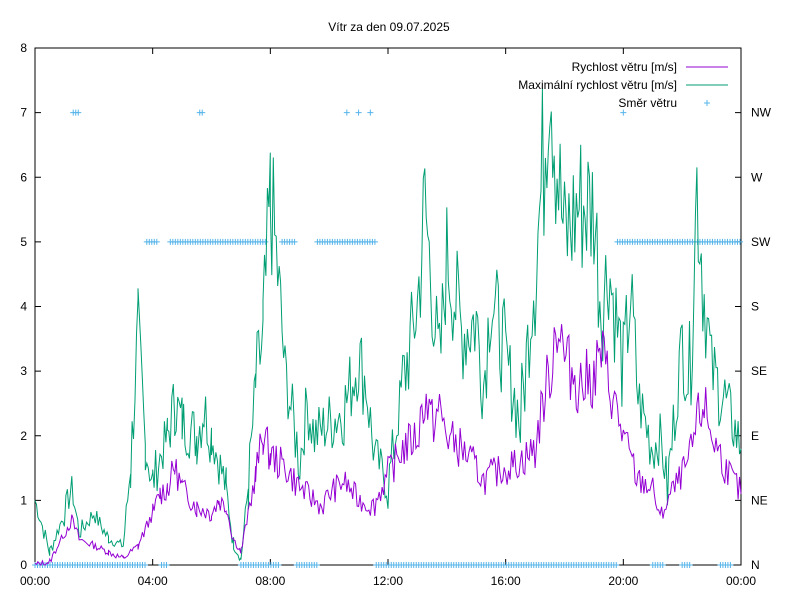 The width and height of the screenshot is (800, 600). I want to click on y-left-tick-label: 4, so click(23, 307).